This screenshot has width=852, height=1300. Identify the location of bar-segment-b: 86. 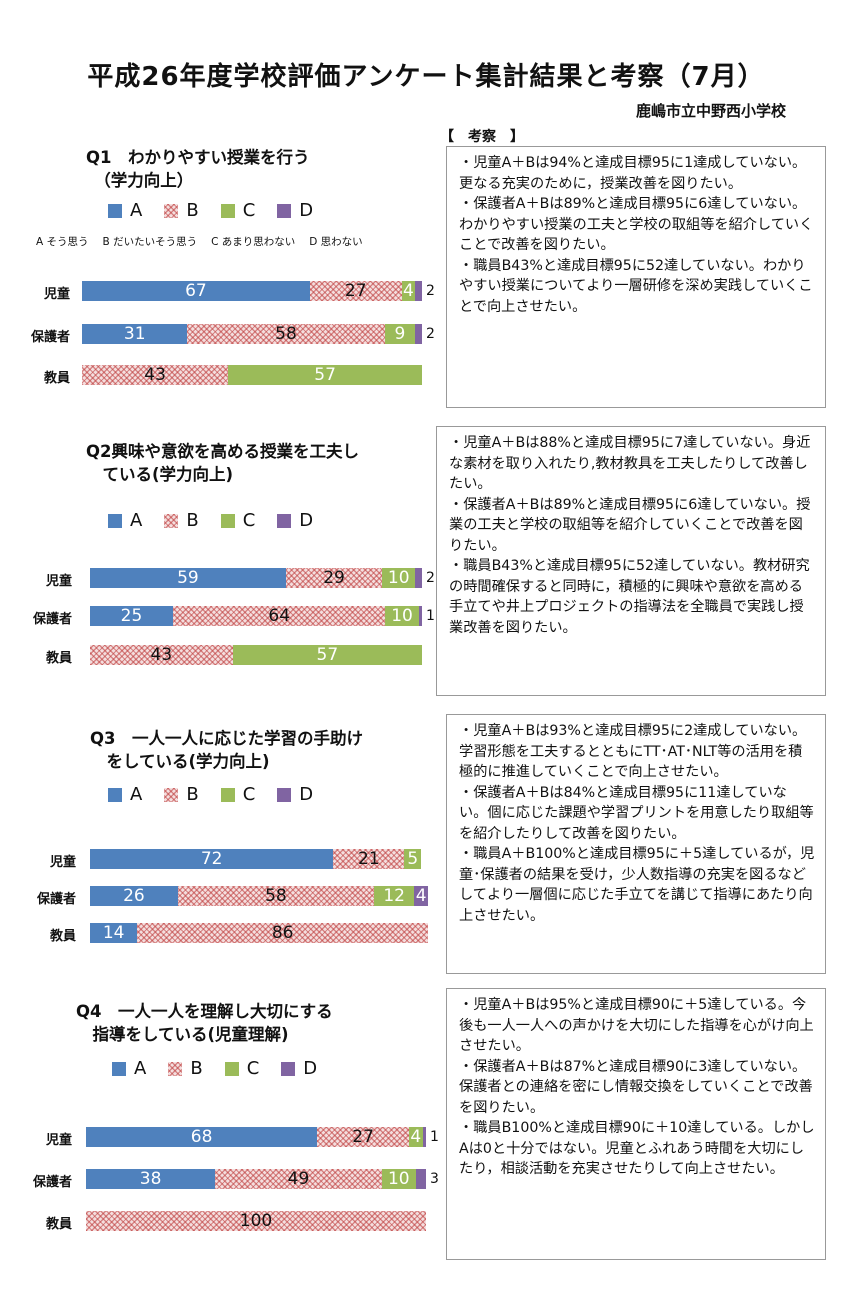
(282, 933).